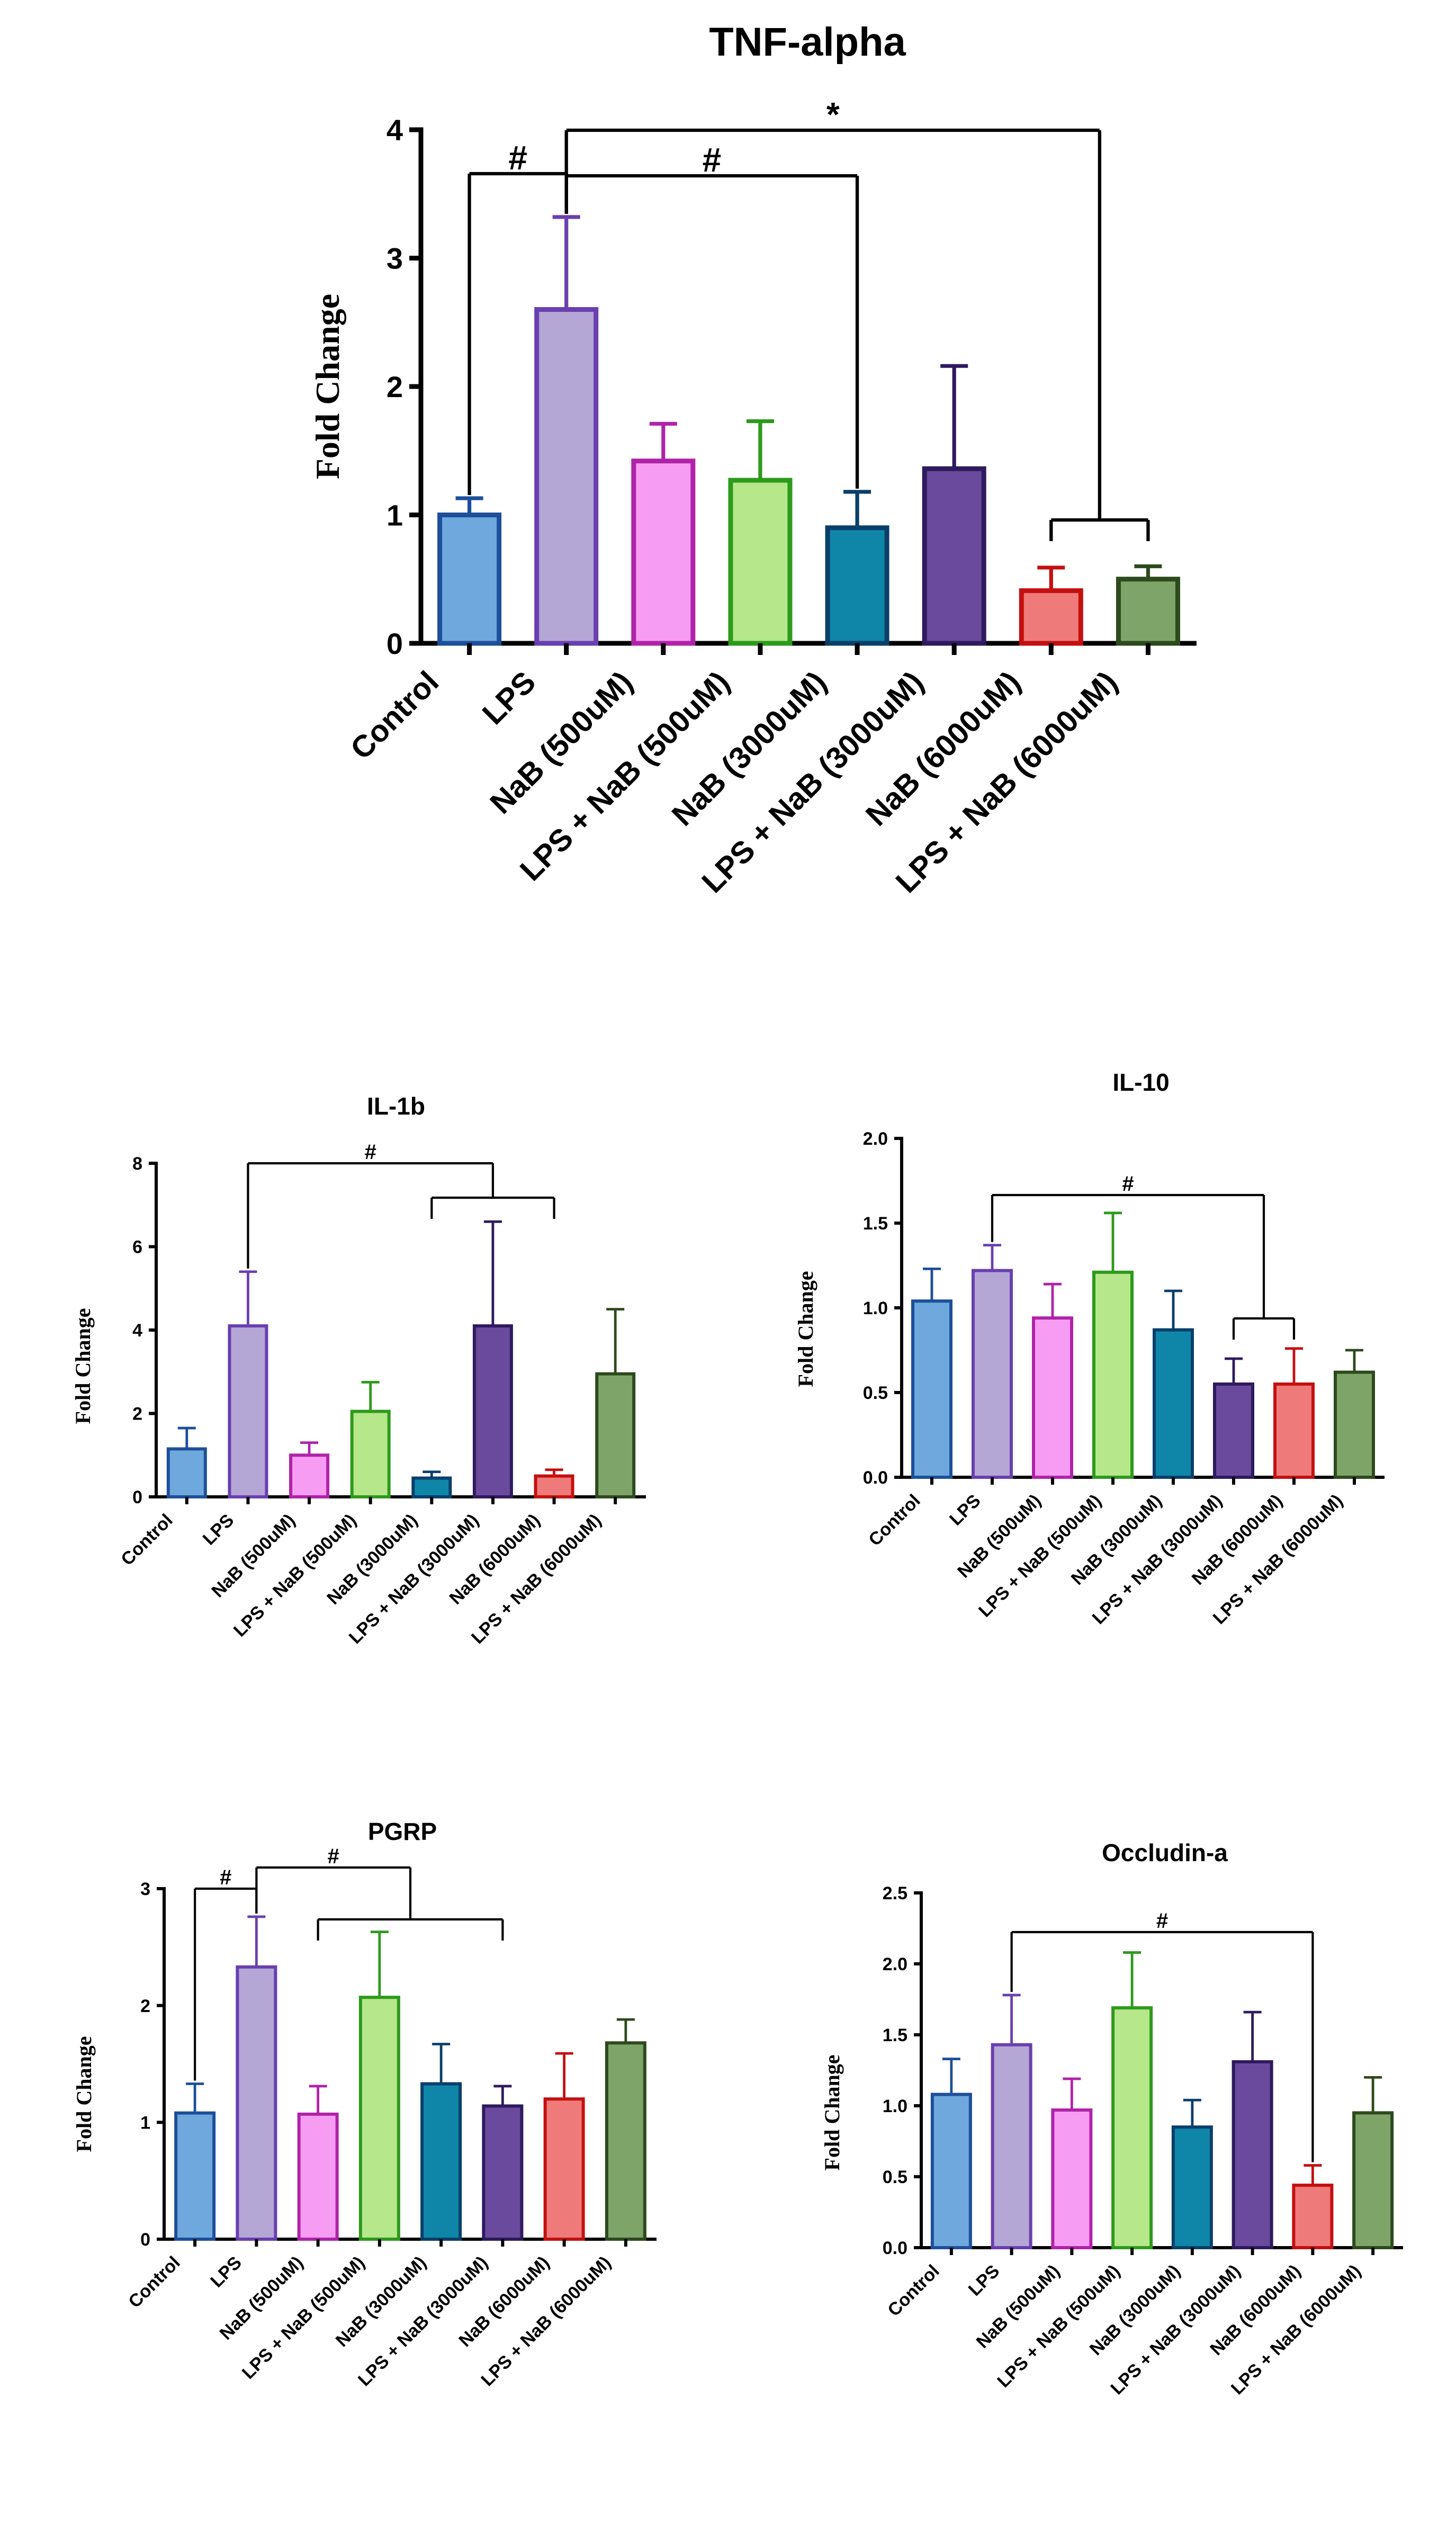  I want to click on significance-marker: *, so click(833, 114).